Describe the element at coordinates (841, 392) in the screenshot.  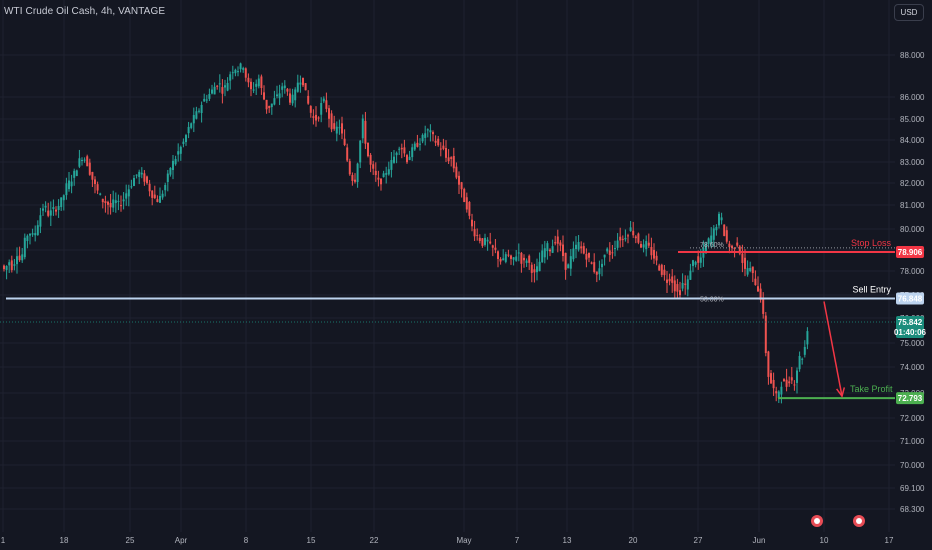
I see `projection-arrow-head` at that location.